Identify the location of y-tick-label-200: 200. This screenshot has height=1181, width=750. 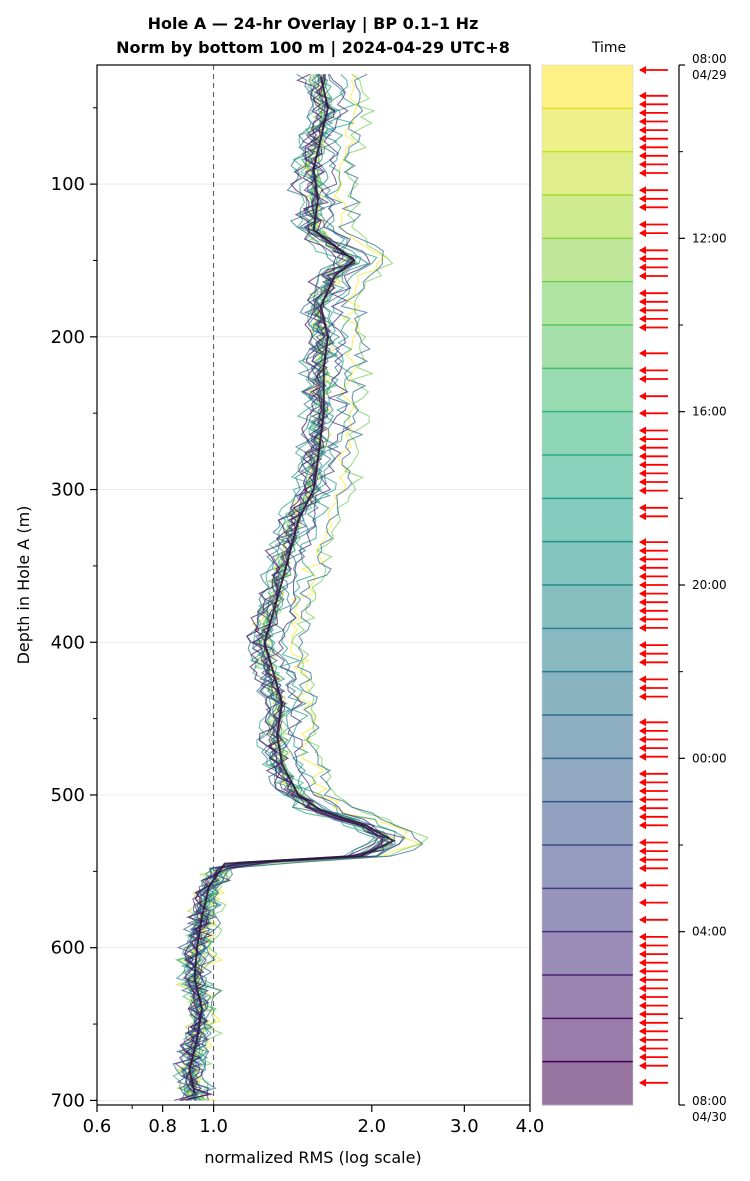
(68, 337).